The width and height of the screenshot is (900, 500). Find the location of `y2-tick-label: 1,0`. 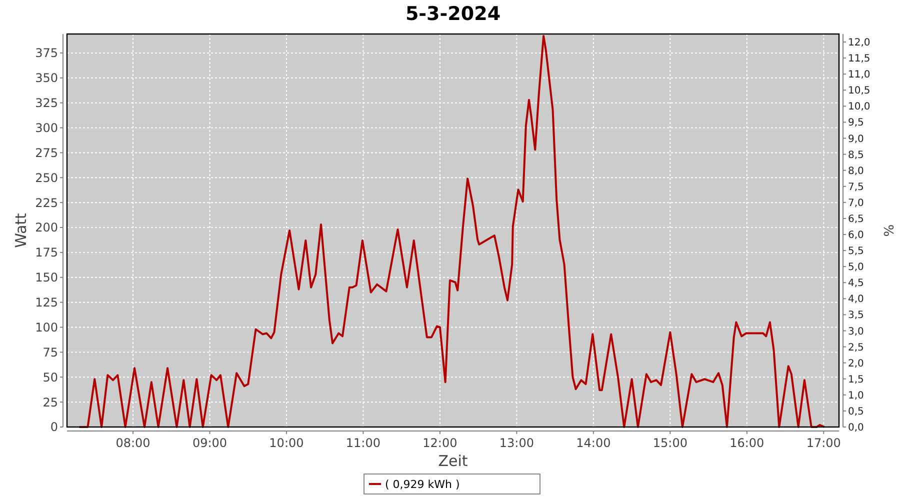

y2-tick-label: 1,0 is located at coordinates (856, 396).